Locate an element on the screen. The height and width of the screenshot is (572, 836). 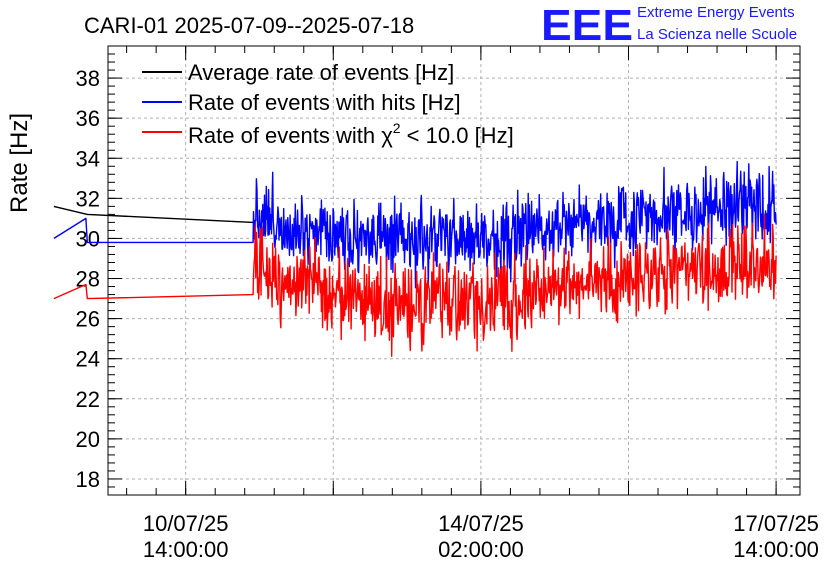
chart-title: CARI-01 2025-07-09--2025-07-18 is located at coordinates (249, 25).